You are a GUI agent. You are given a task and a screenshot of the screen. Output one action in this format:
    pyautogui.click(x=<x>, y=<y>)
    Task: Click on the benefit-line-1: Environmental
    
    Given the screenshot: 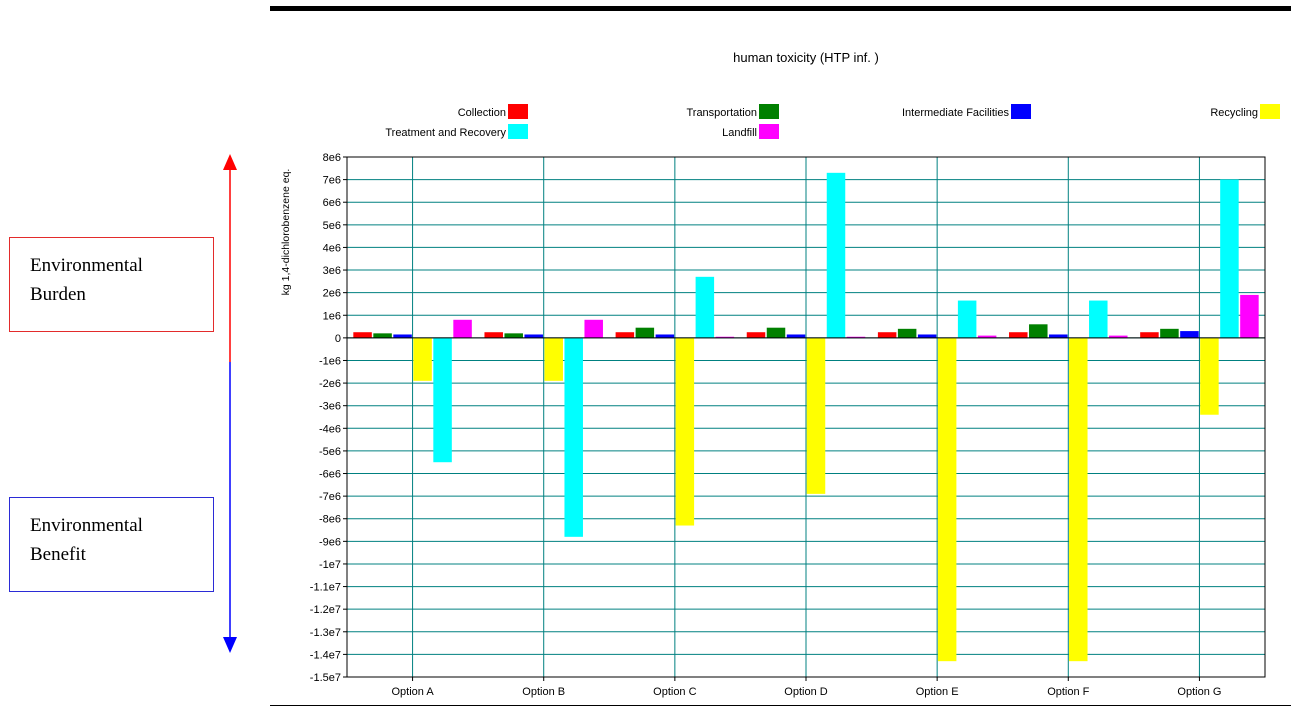 What is the action you would take?
    pyautogui.click(x=86, y=525)
    